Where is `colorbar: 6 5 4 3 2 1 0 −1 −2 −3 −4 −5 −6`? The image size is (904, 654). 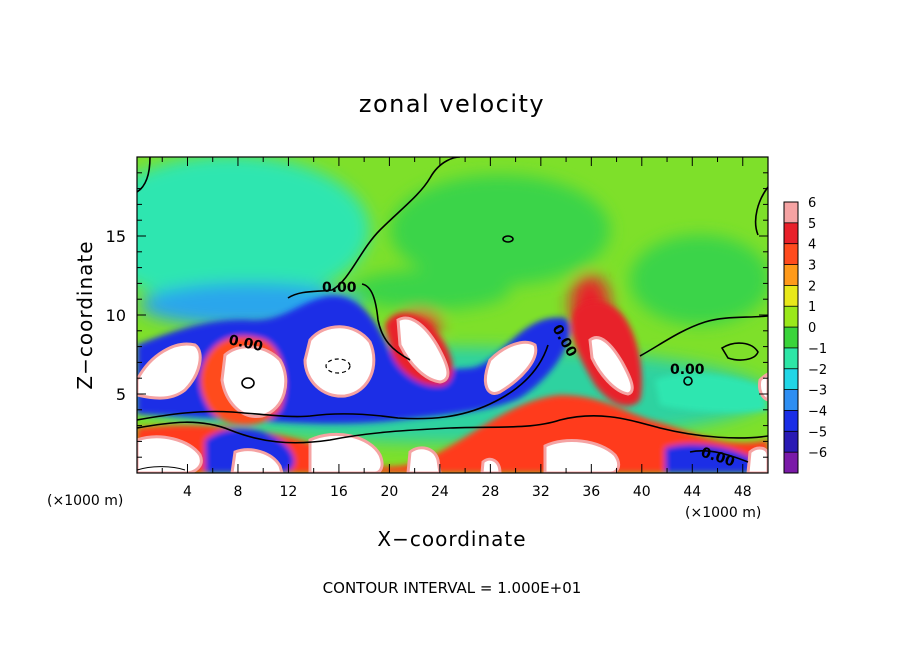 colorbar: 6 5 4 3 2 1 0 −1 −2 −3 −4 −5 −6 is located at coordinates (805, 335).